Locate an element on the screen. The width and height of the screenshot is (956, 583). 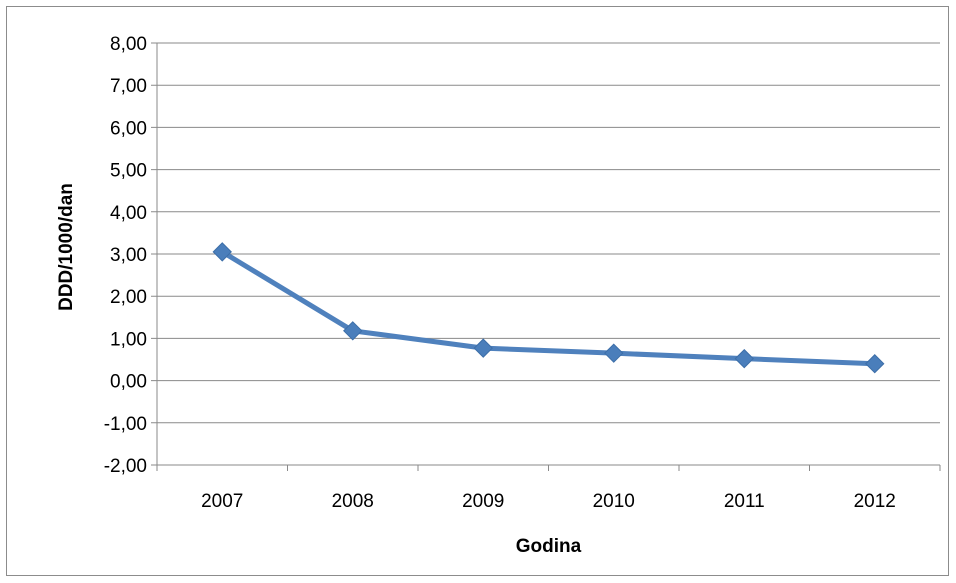
x-tick-label: 2008 is located at coordinates (353, 501).